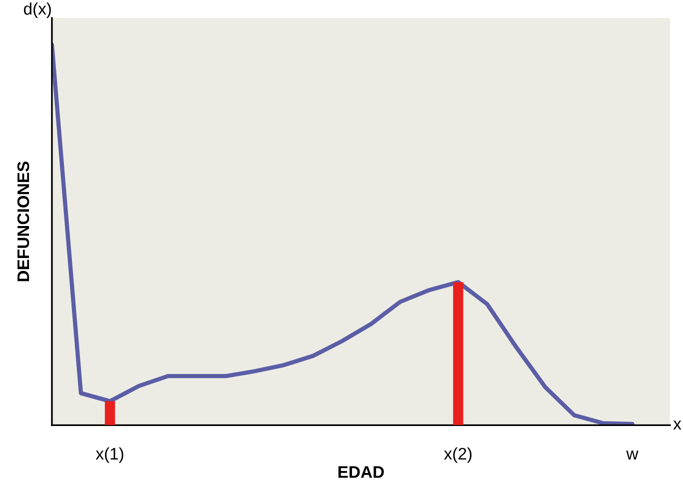  Describe the element at coordinates (677, 425) in the screenshot. I see `text: x` at that location.